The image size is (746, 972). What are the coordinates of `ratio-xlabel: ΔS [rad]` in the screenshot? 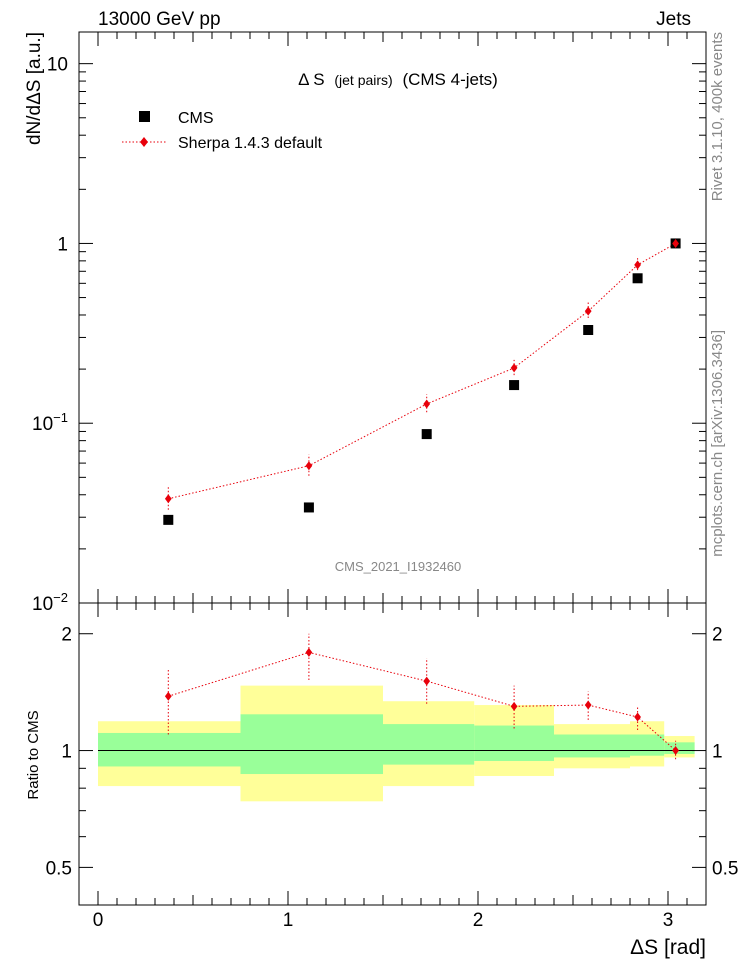 It's located at (668, 947).